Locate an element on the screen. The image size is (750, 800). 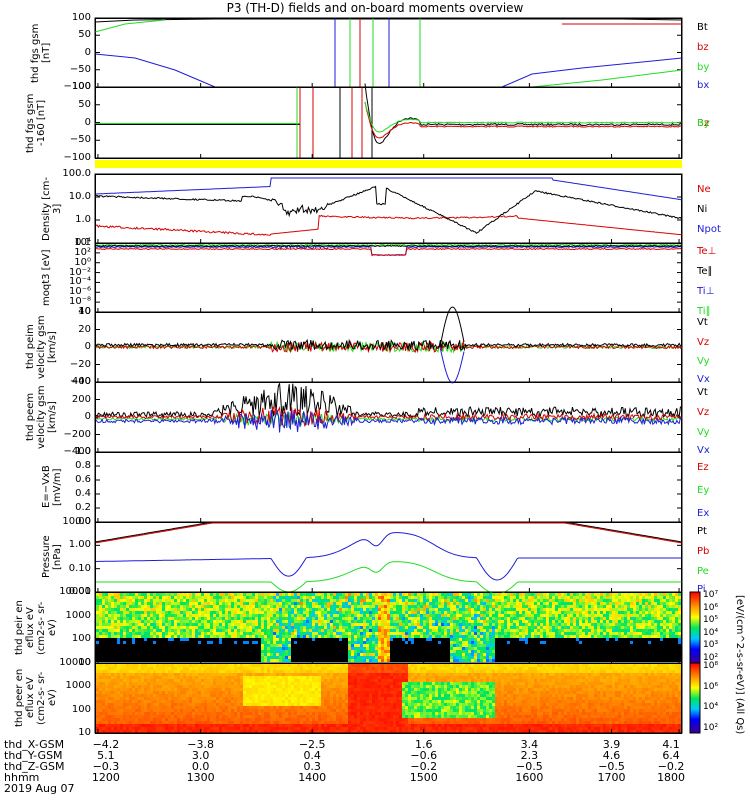
series-bx is located at coordinates (155, 70).